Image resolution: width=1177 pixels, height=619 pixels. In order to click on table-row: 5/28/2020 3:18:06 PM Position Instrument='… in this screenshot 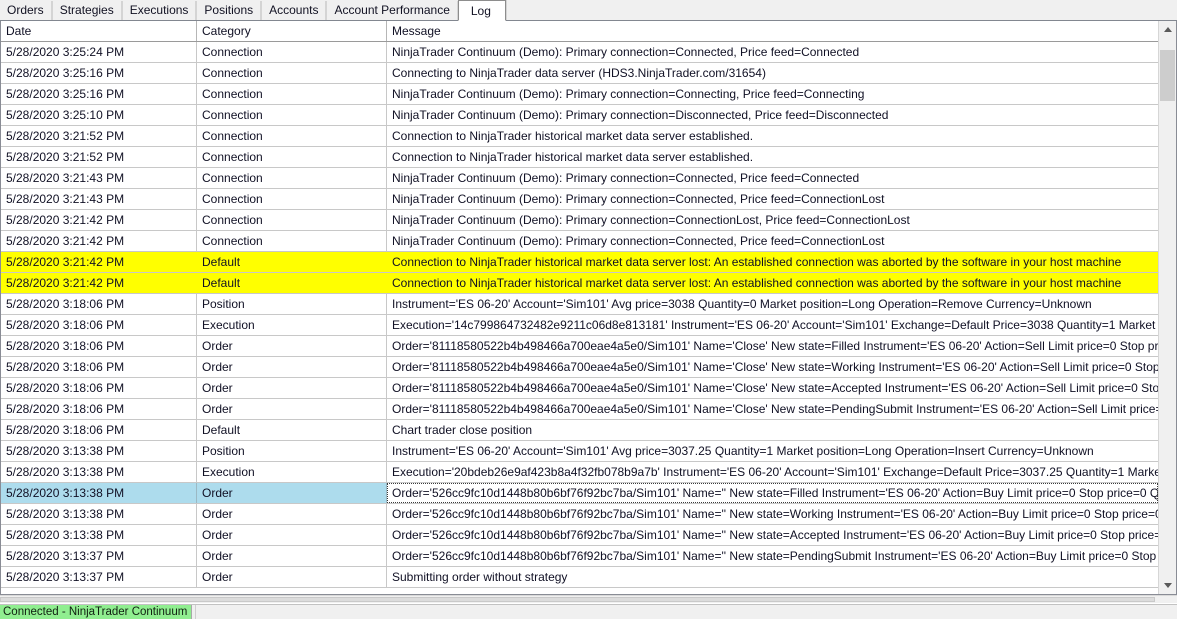, I will do `click(579, 304)`.